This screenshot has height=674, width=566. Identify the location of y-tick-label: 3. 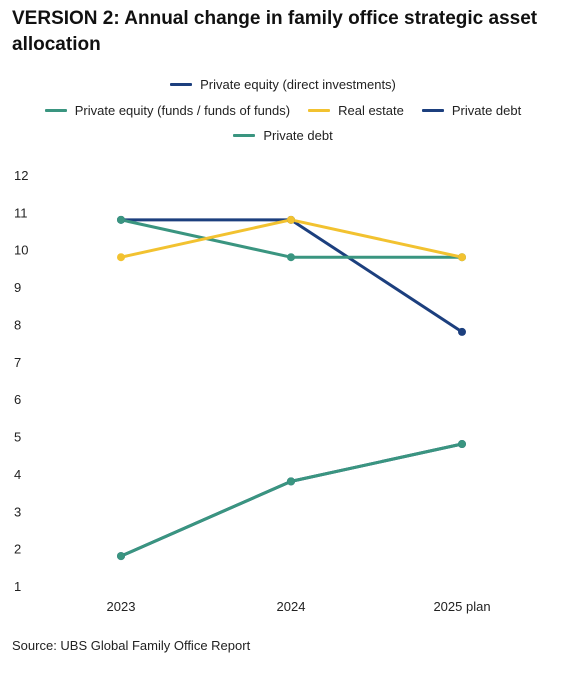
(17, 511).